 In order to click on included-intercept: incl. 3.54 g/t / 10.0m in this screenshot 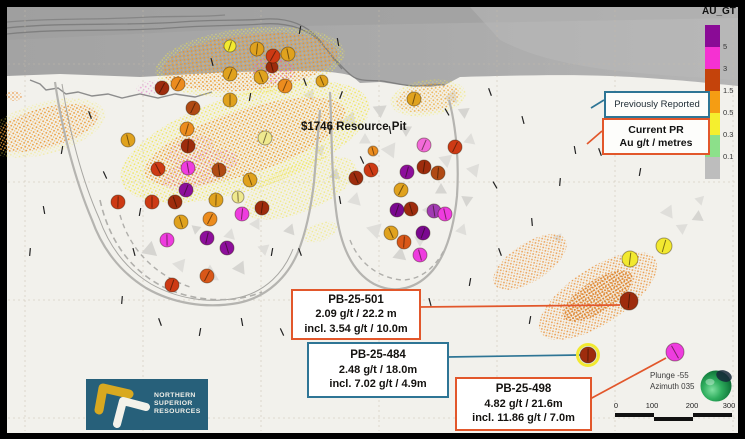, I will do `click(356, 328)`.